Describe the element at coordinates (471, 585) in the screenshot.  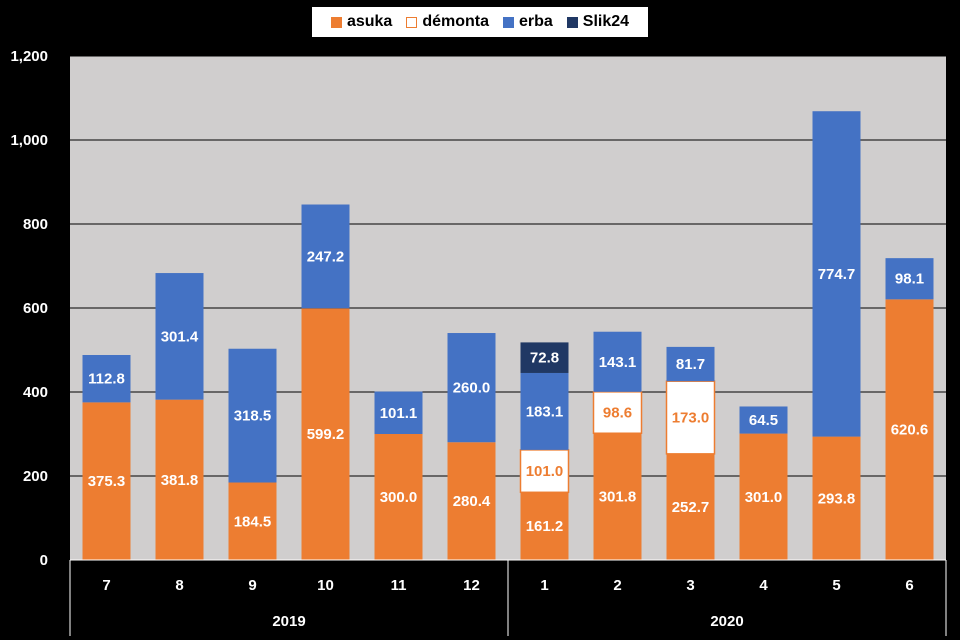
I see `x-tick-label: 12` at that location.